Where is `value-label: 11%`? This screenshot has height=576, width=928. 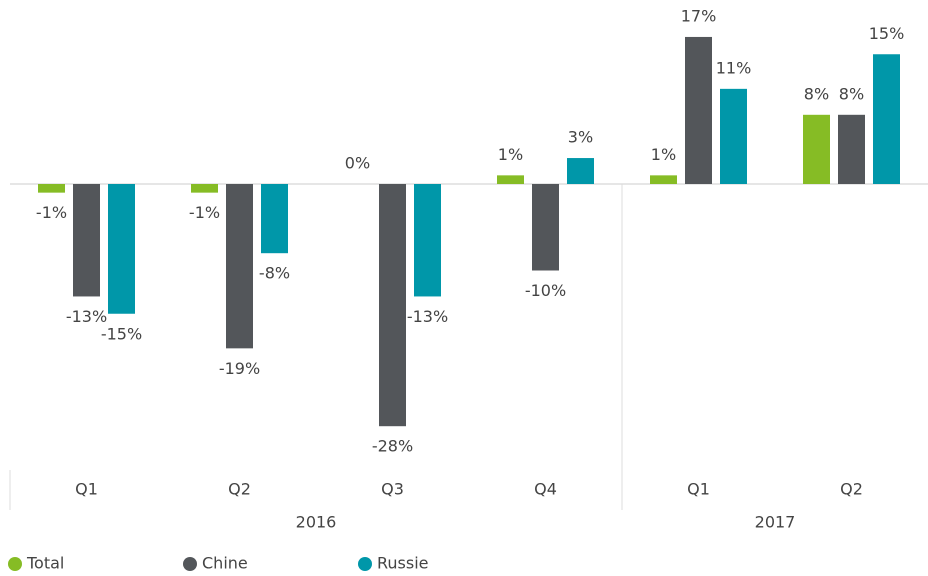
value-label: 11% is located at coordinates (734, 67).